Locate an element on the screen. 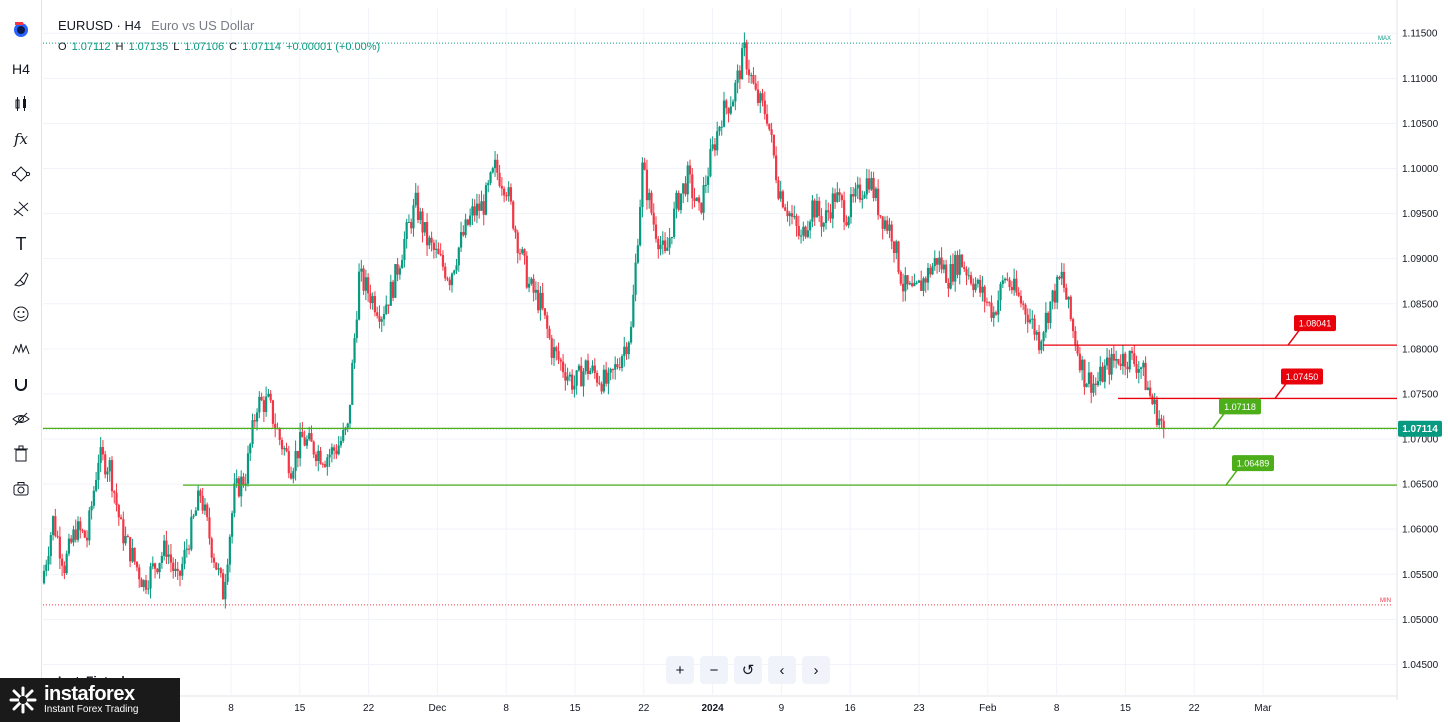 The height and width of the screenshot is (722, 1448). zoom-out-button: − is located at coordinates (714, 670).